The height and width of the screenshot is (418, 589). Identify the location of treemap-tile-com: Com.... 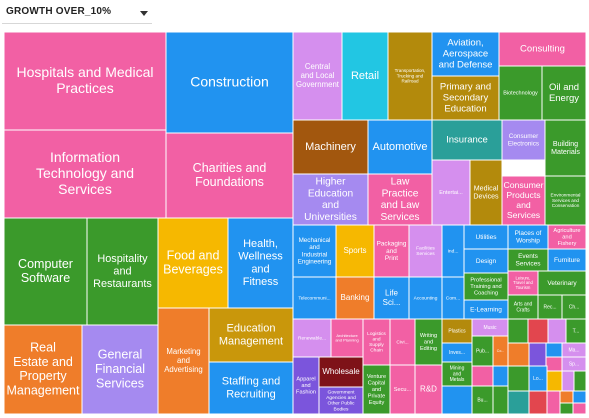
(453, 298).